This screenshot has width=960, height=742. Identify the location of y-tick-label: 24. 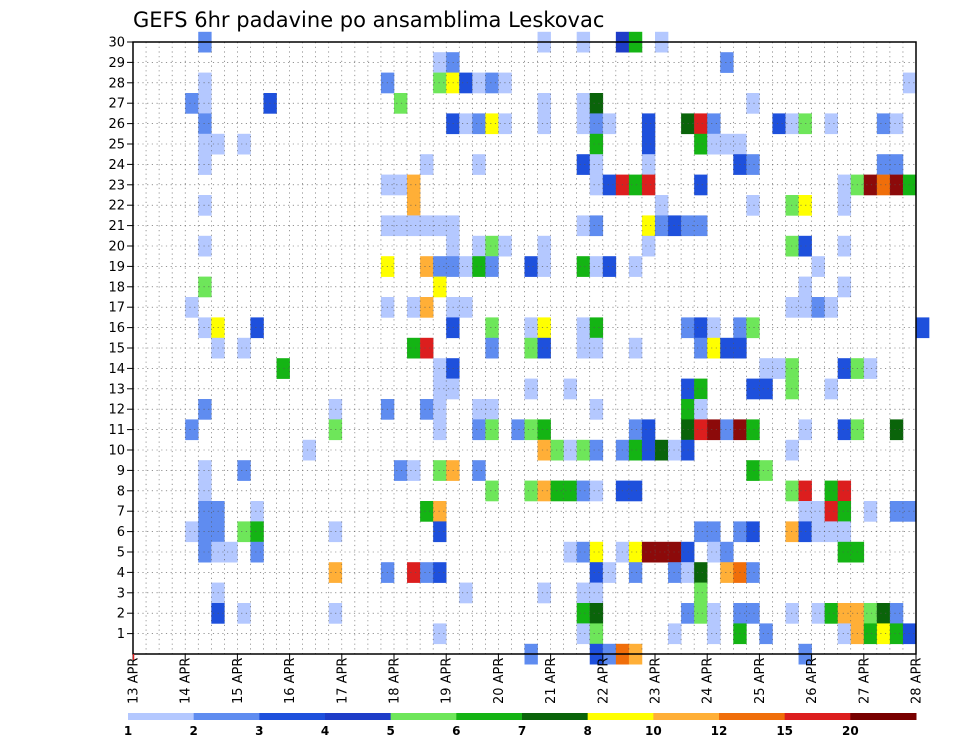
(116, 165).